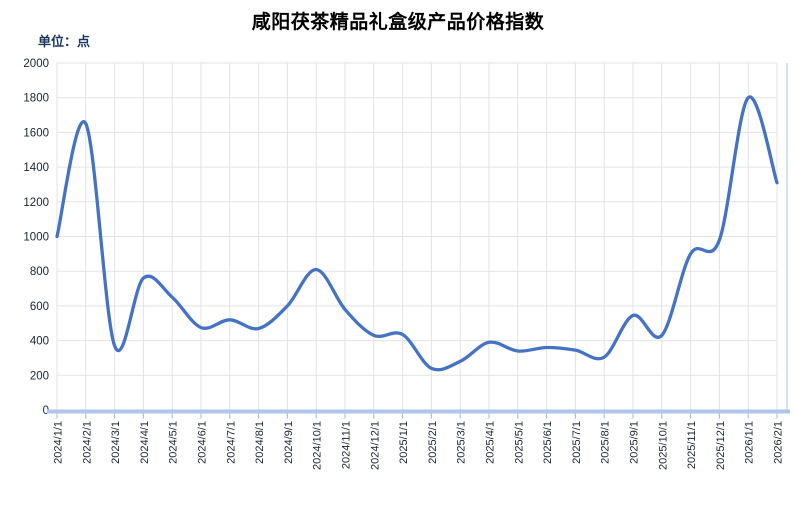  What do you see at coordinates (36, 99) in the screenshot?
I see `y-axis-tick-label: 1800` at bounding box center [36, 99].